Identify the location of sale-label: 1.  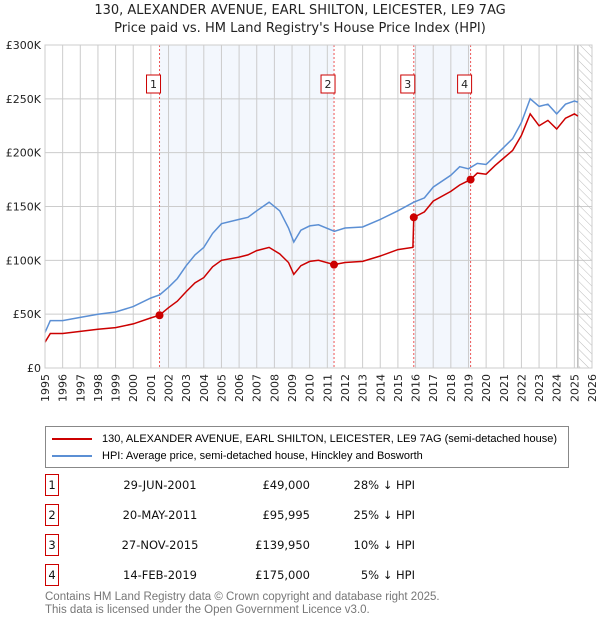
(153, 84).